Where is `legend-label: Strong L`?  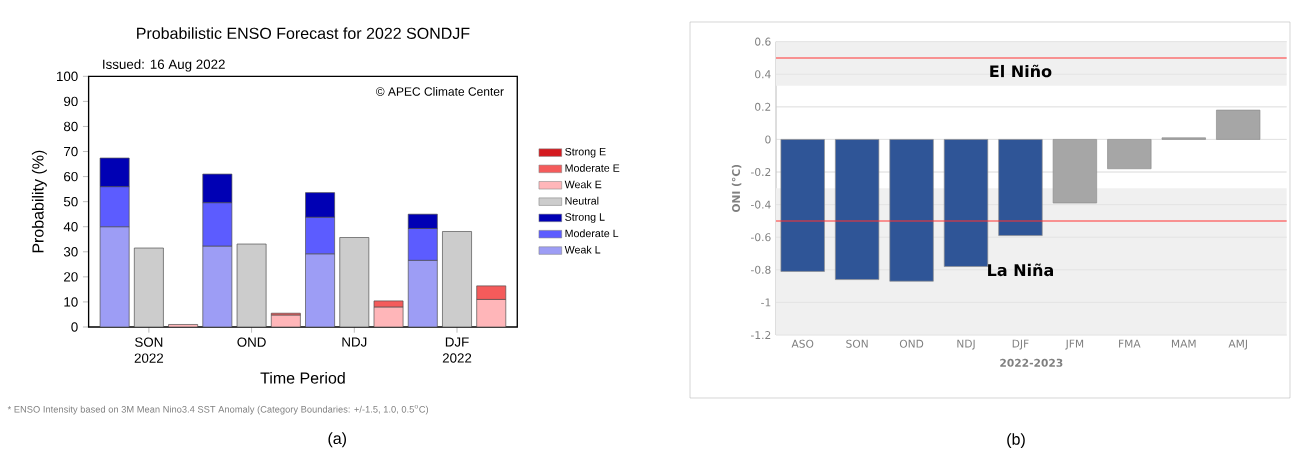
legend-label: Strong L is located at coordinates (585, 218).